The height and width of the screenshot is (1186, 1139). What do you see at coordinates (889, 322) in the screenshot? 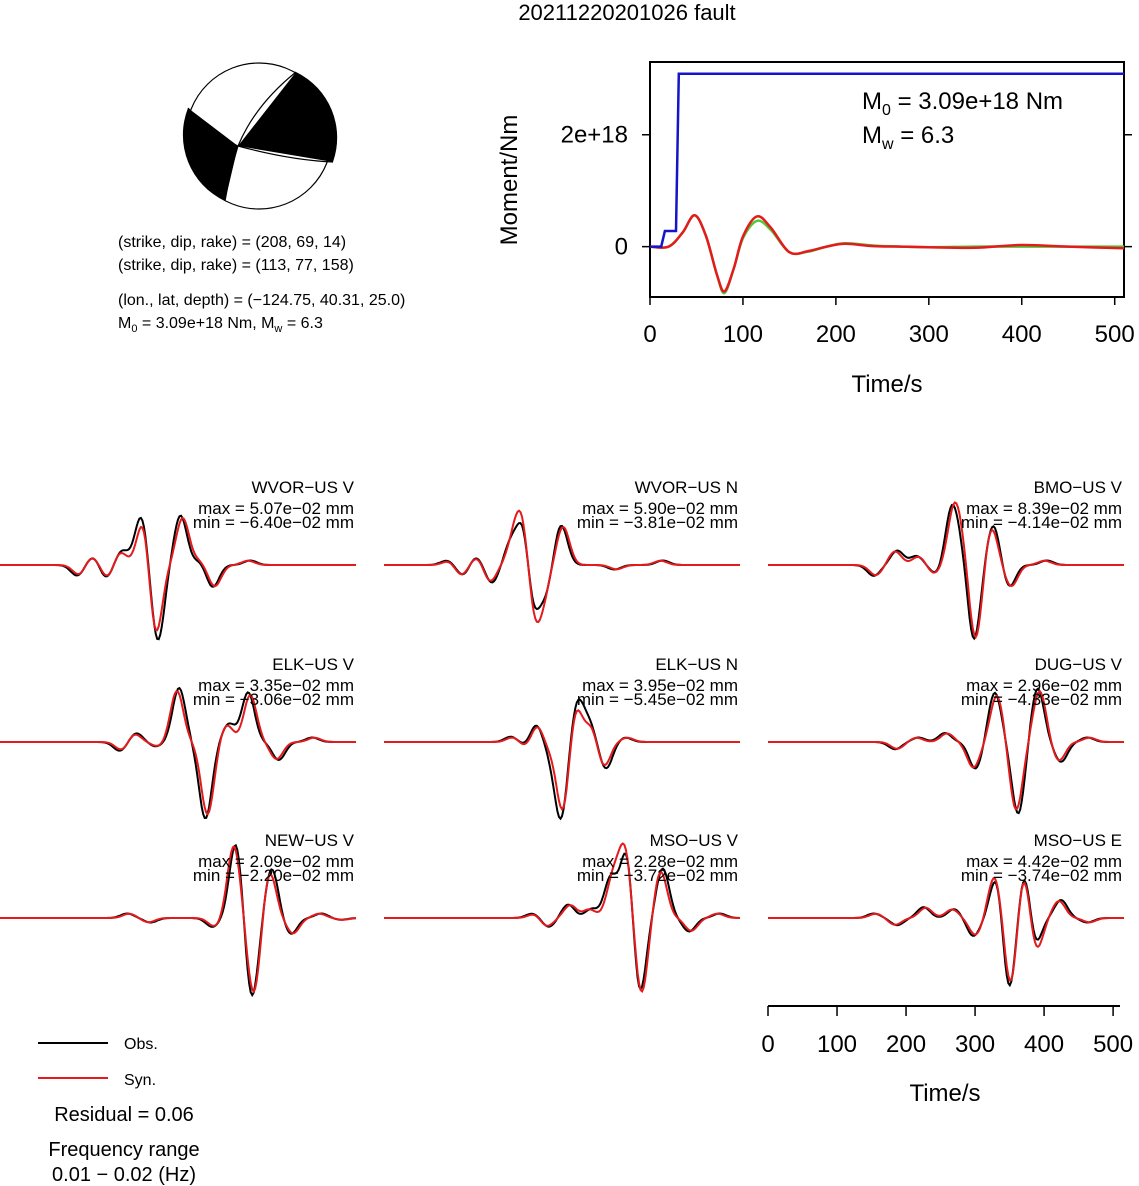
I see `moment-rate-x-ticks: 0 100 200 300 400 500` at bounding box center [889, 322].